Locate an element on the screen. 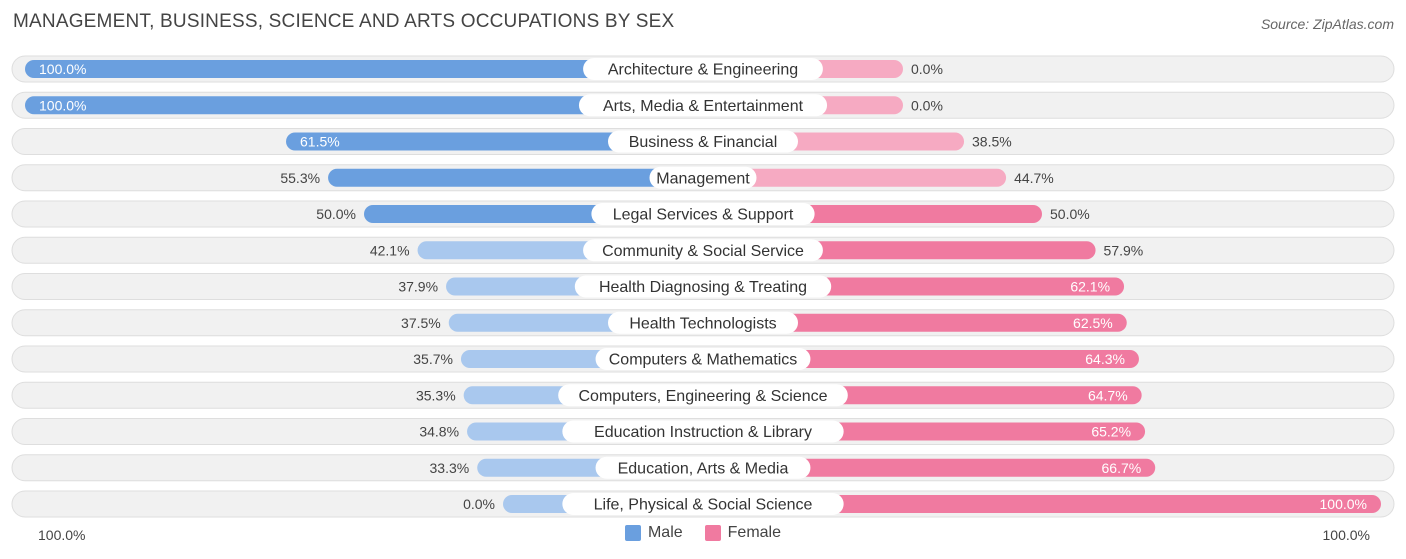  female-value-label: 38.5% is located at coordinates (992, 142).